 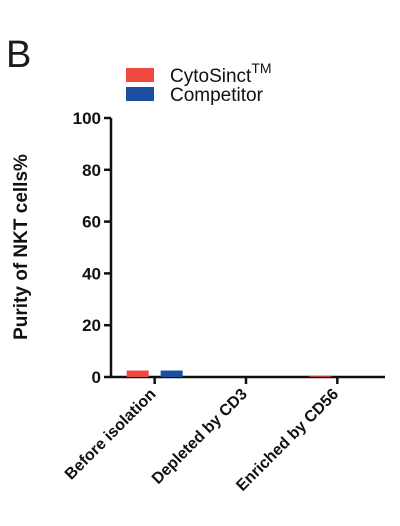 I want to click on y-tick-label: 0, so click(x=96, y=377).